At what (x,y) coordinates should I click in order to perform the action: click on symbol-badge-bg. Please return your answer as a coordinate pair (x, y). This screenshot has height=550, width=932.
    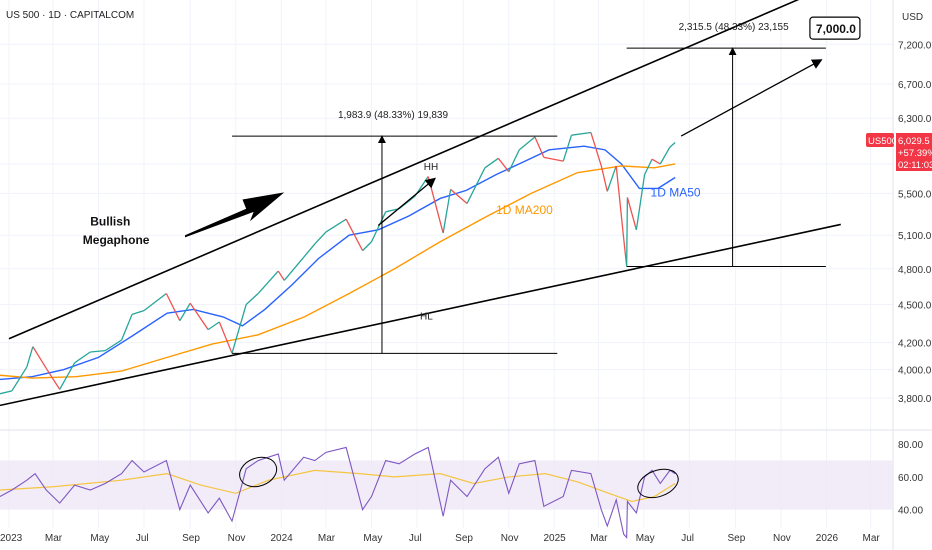
    Looking at the image, I should click on (880, 140).